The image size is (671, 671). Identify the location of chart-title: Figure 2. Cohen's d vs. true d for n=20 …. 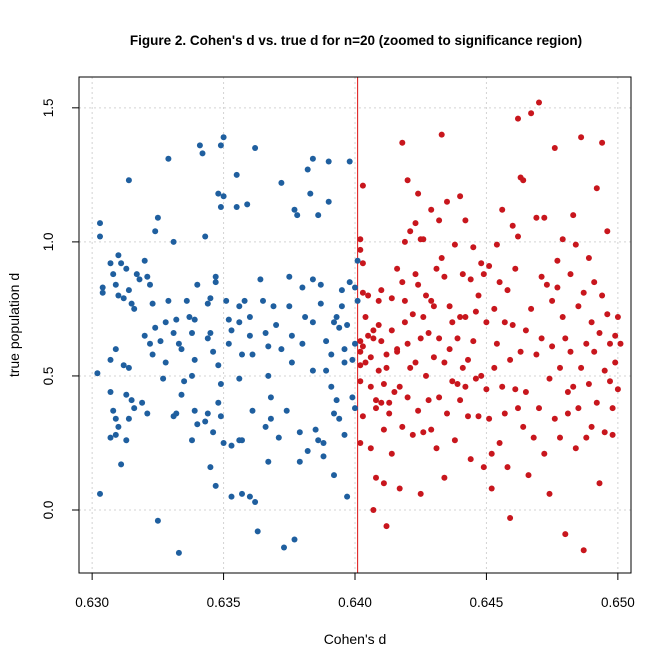
(356, 40).